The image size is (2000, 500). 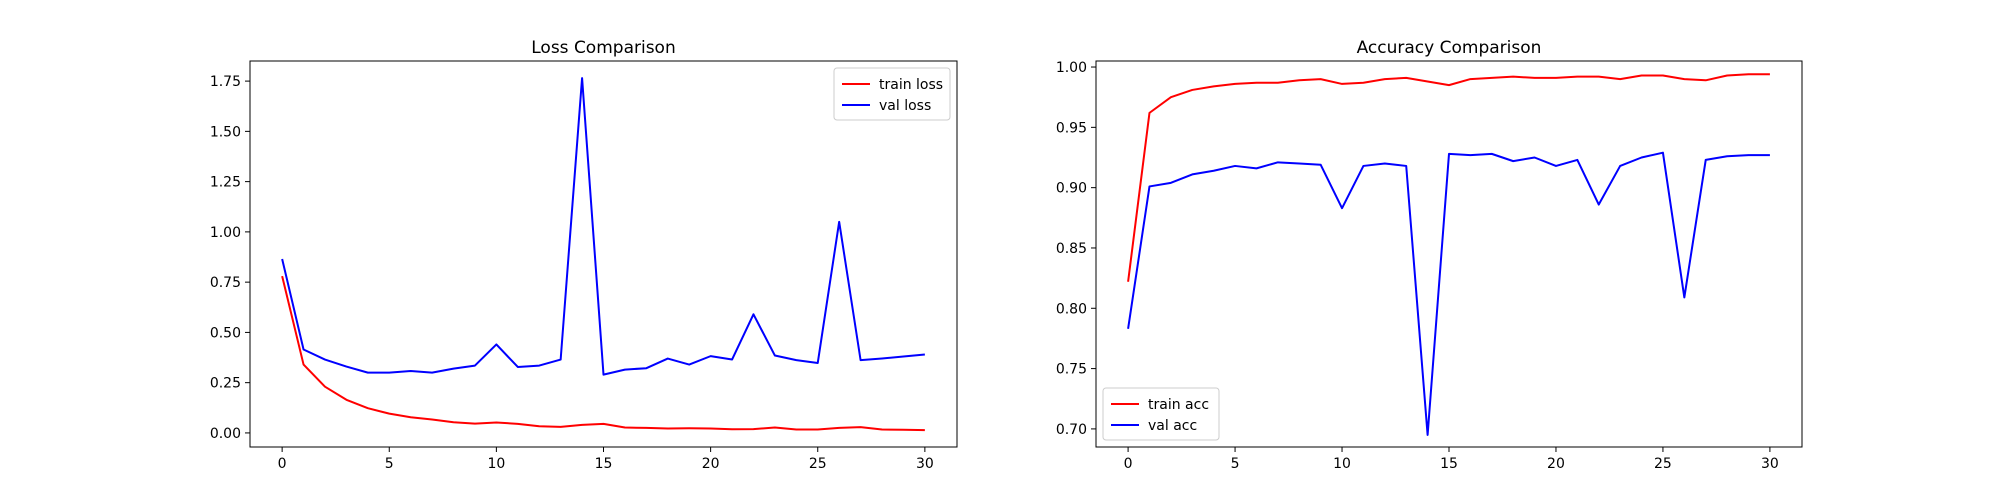 I want to click on loss-legend: train loss val loss, so click(x=892, y=94).